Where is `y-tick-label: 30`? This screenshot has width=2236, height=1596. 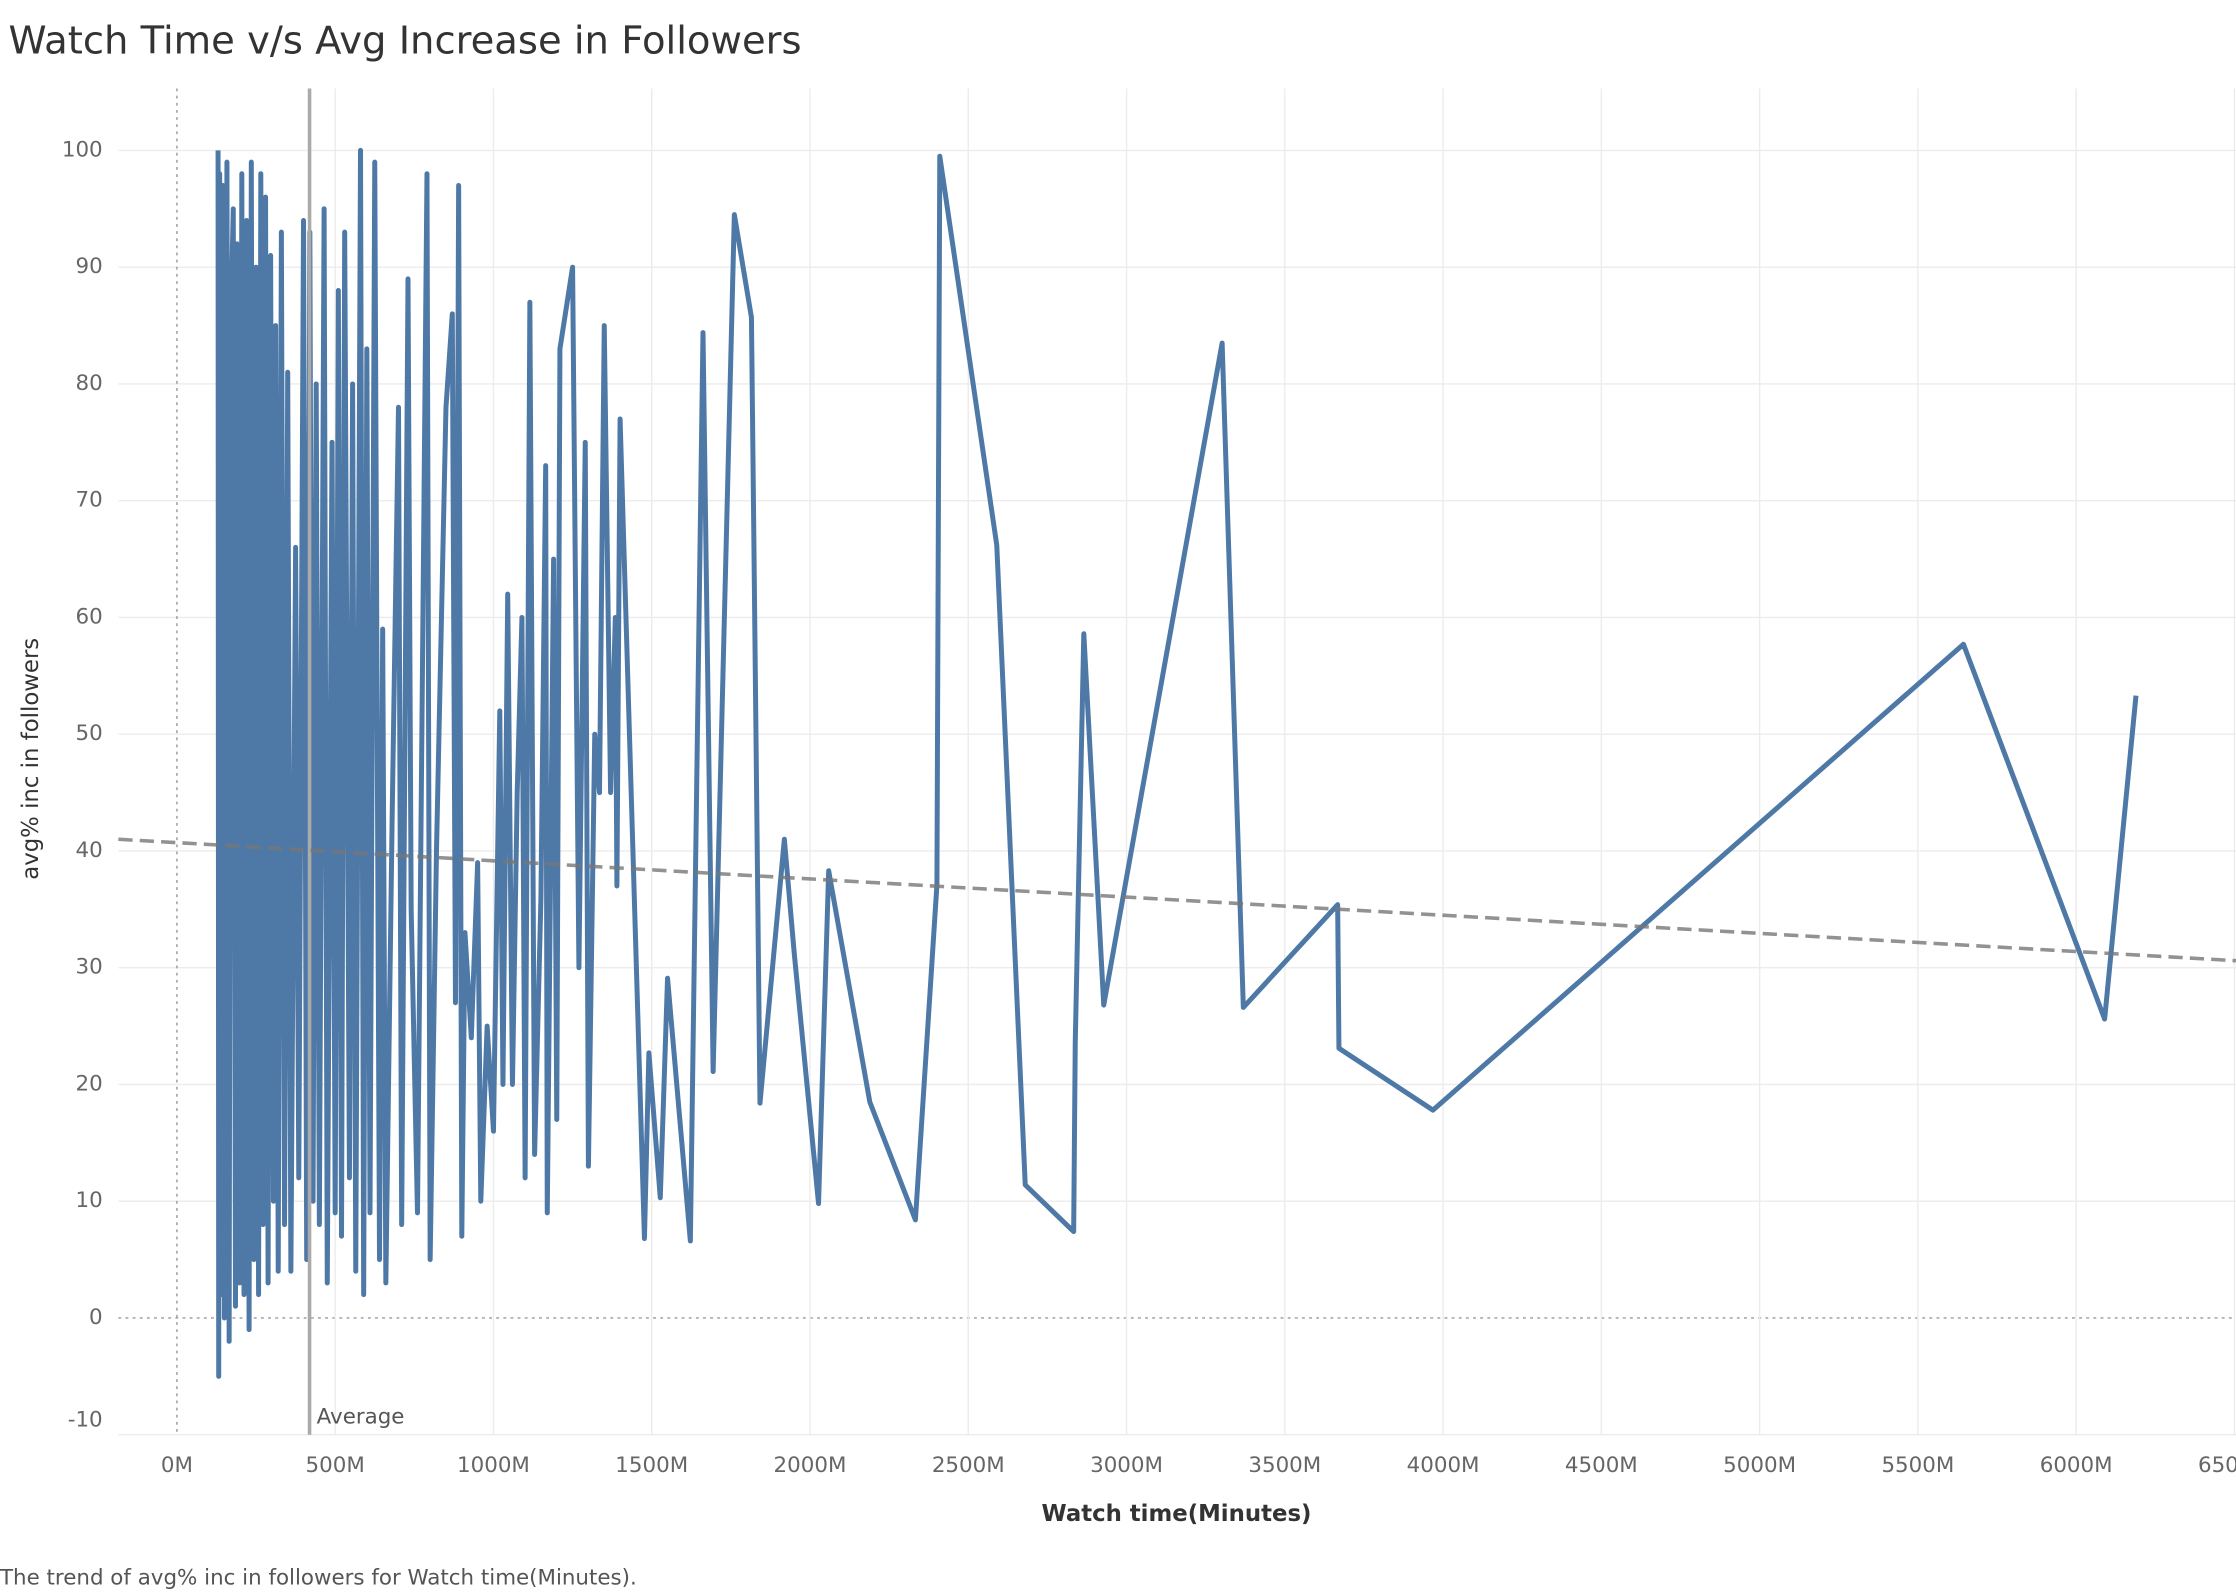 y-tick-label: 30 is located at coordinates (88, 967).